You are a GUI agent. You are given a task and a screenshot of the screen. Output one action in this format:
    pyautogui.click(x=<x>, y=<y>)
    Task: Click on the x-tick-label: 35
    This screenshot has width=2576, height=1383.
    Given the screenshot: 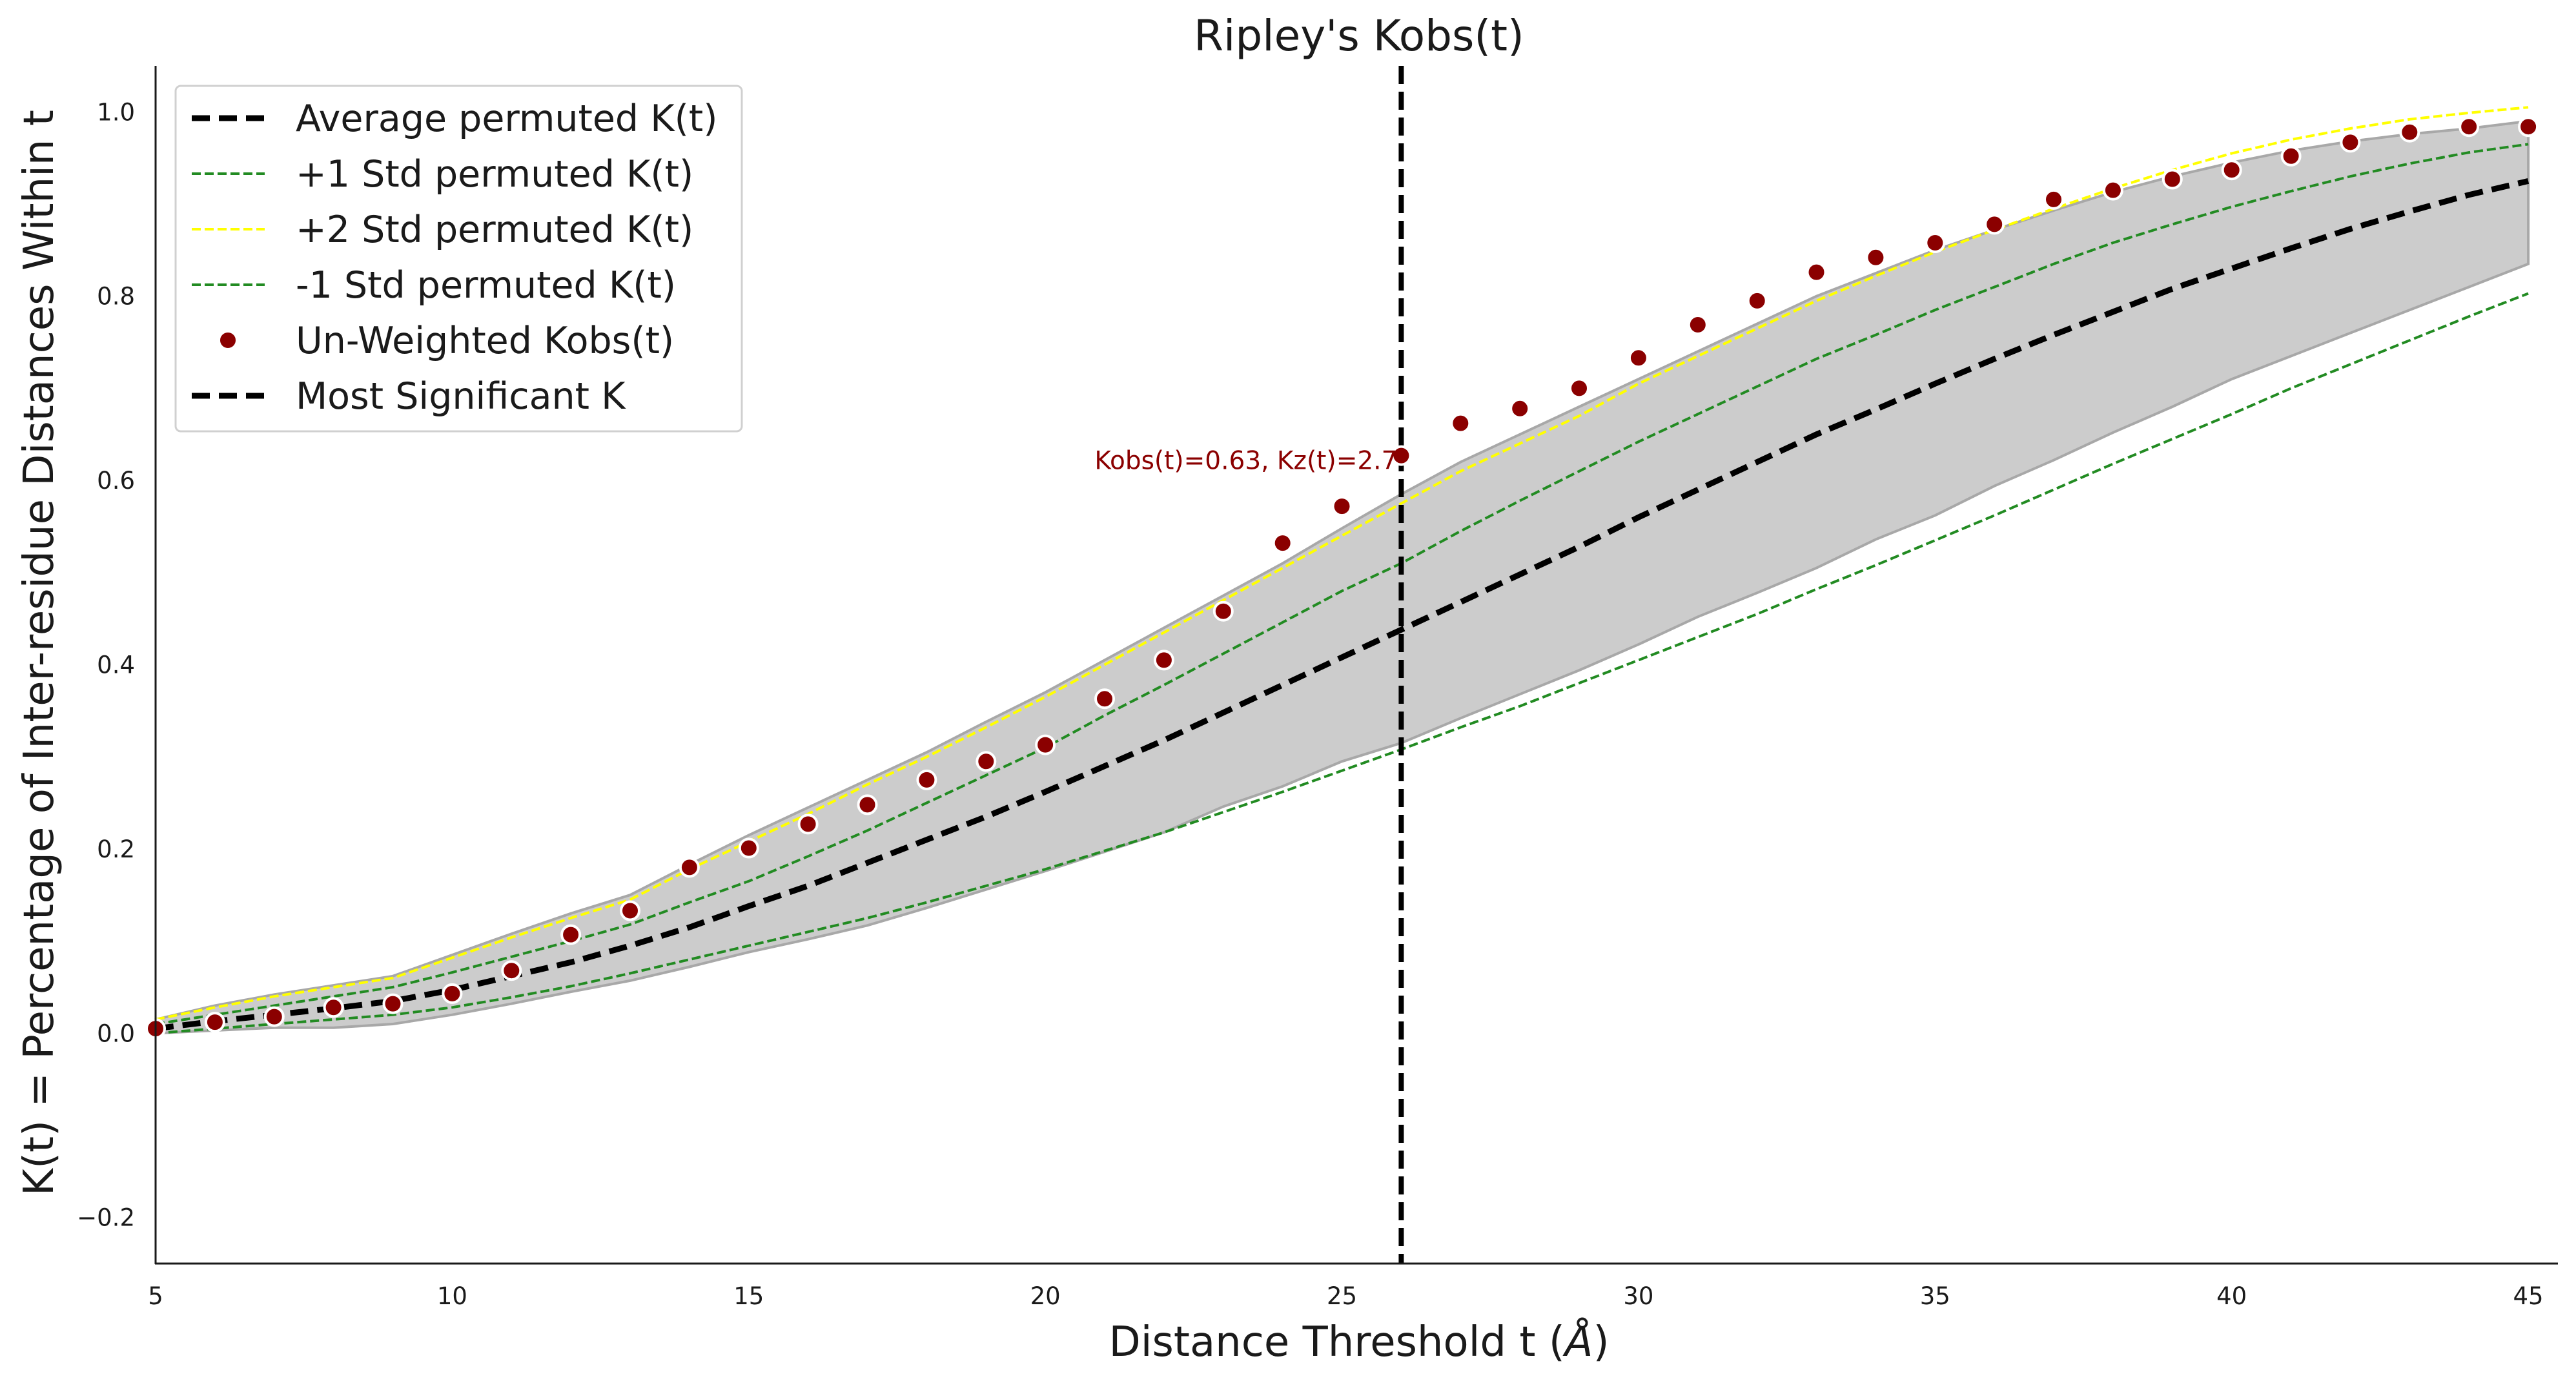 What is the action you would take?
    pyautogui.click(x=1935, y=1296)
    